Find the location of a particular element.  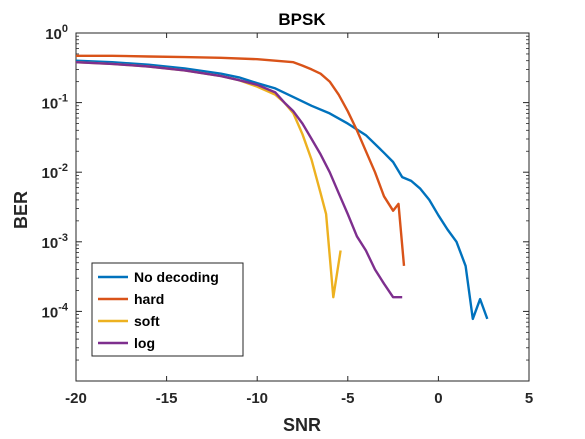

x-tick-label: -10 is located at coordinates (257, 398).